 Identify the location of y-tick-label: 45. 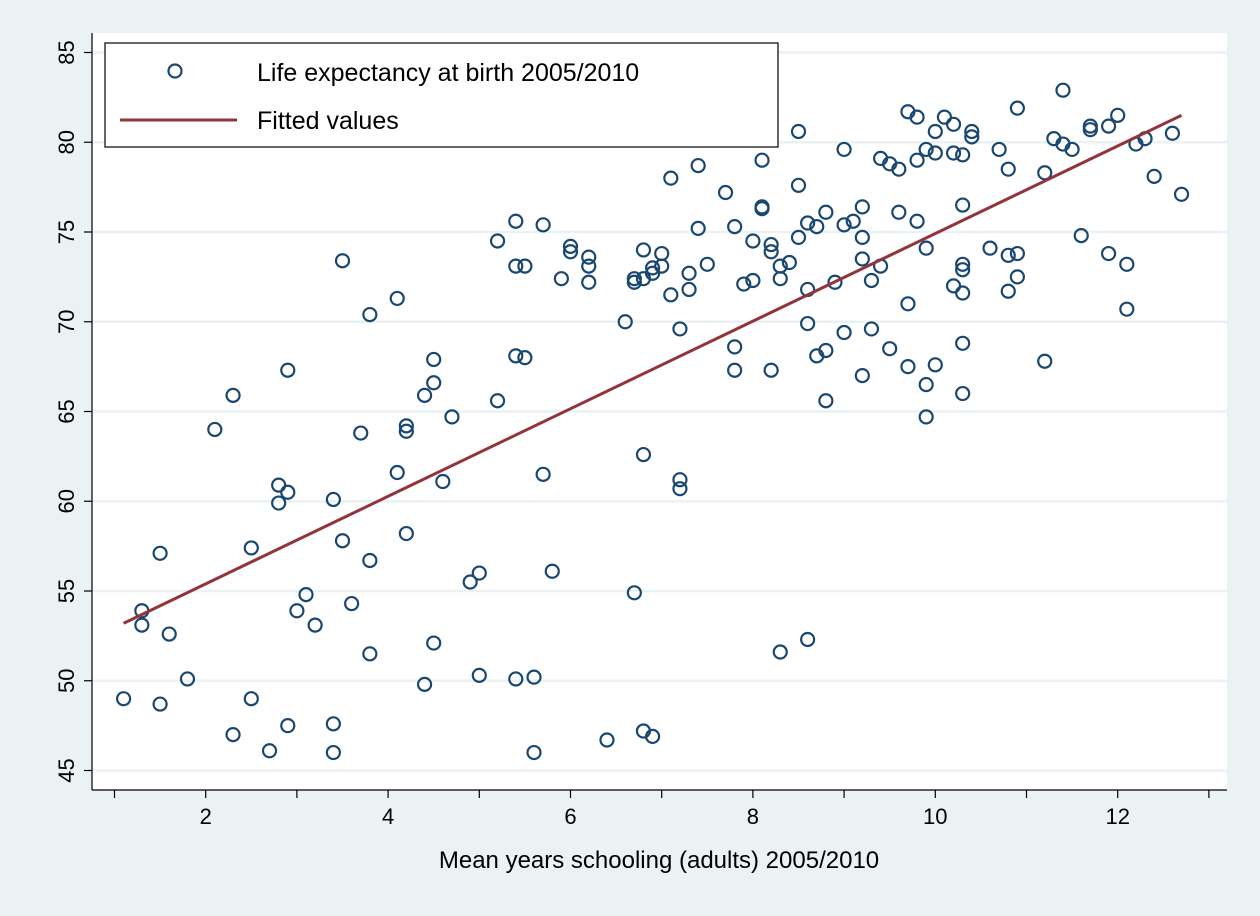
(66, 770).